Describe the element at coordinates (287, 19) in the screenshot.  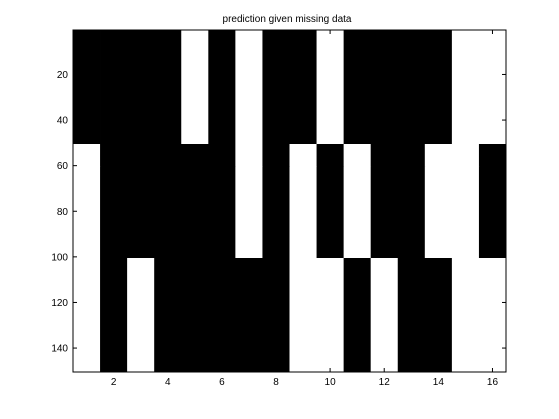
I see `chart-title: prediction given missing data` at that location.